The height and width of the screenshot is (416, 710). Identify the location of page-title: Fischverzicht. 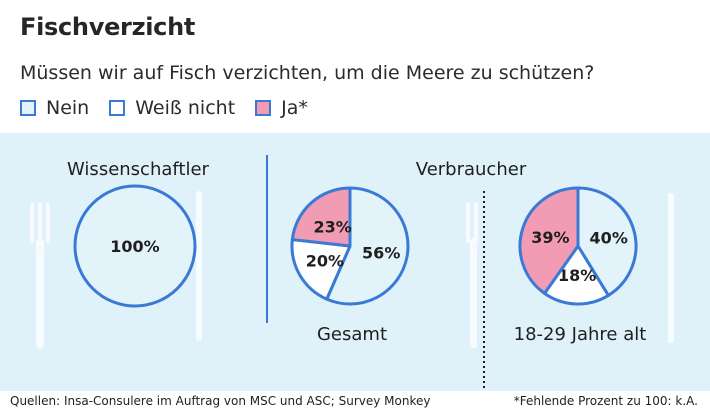
(108, 27).